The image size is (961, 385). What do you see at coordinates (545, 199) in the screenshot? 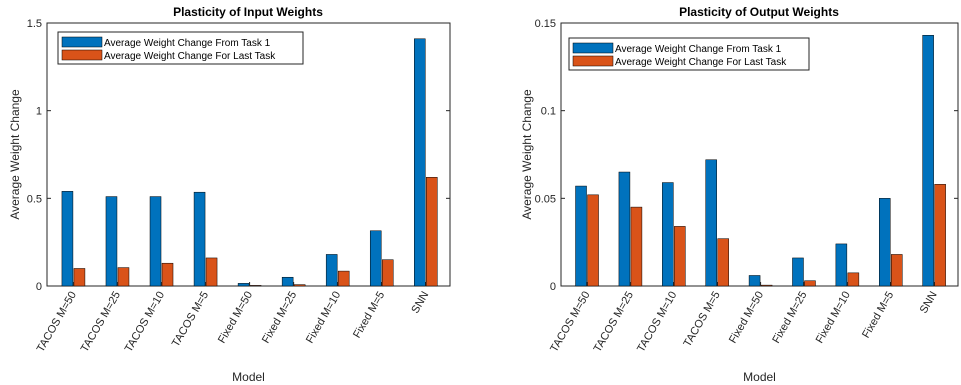
I see `y-tick-label: 0.05` at bounding box center [545, 199].